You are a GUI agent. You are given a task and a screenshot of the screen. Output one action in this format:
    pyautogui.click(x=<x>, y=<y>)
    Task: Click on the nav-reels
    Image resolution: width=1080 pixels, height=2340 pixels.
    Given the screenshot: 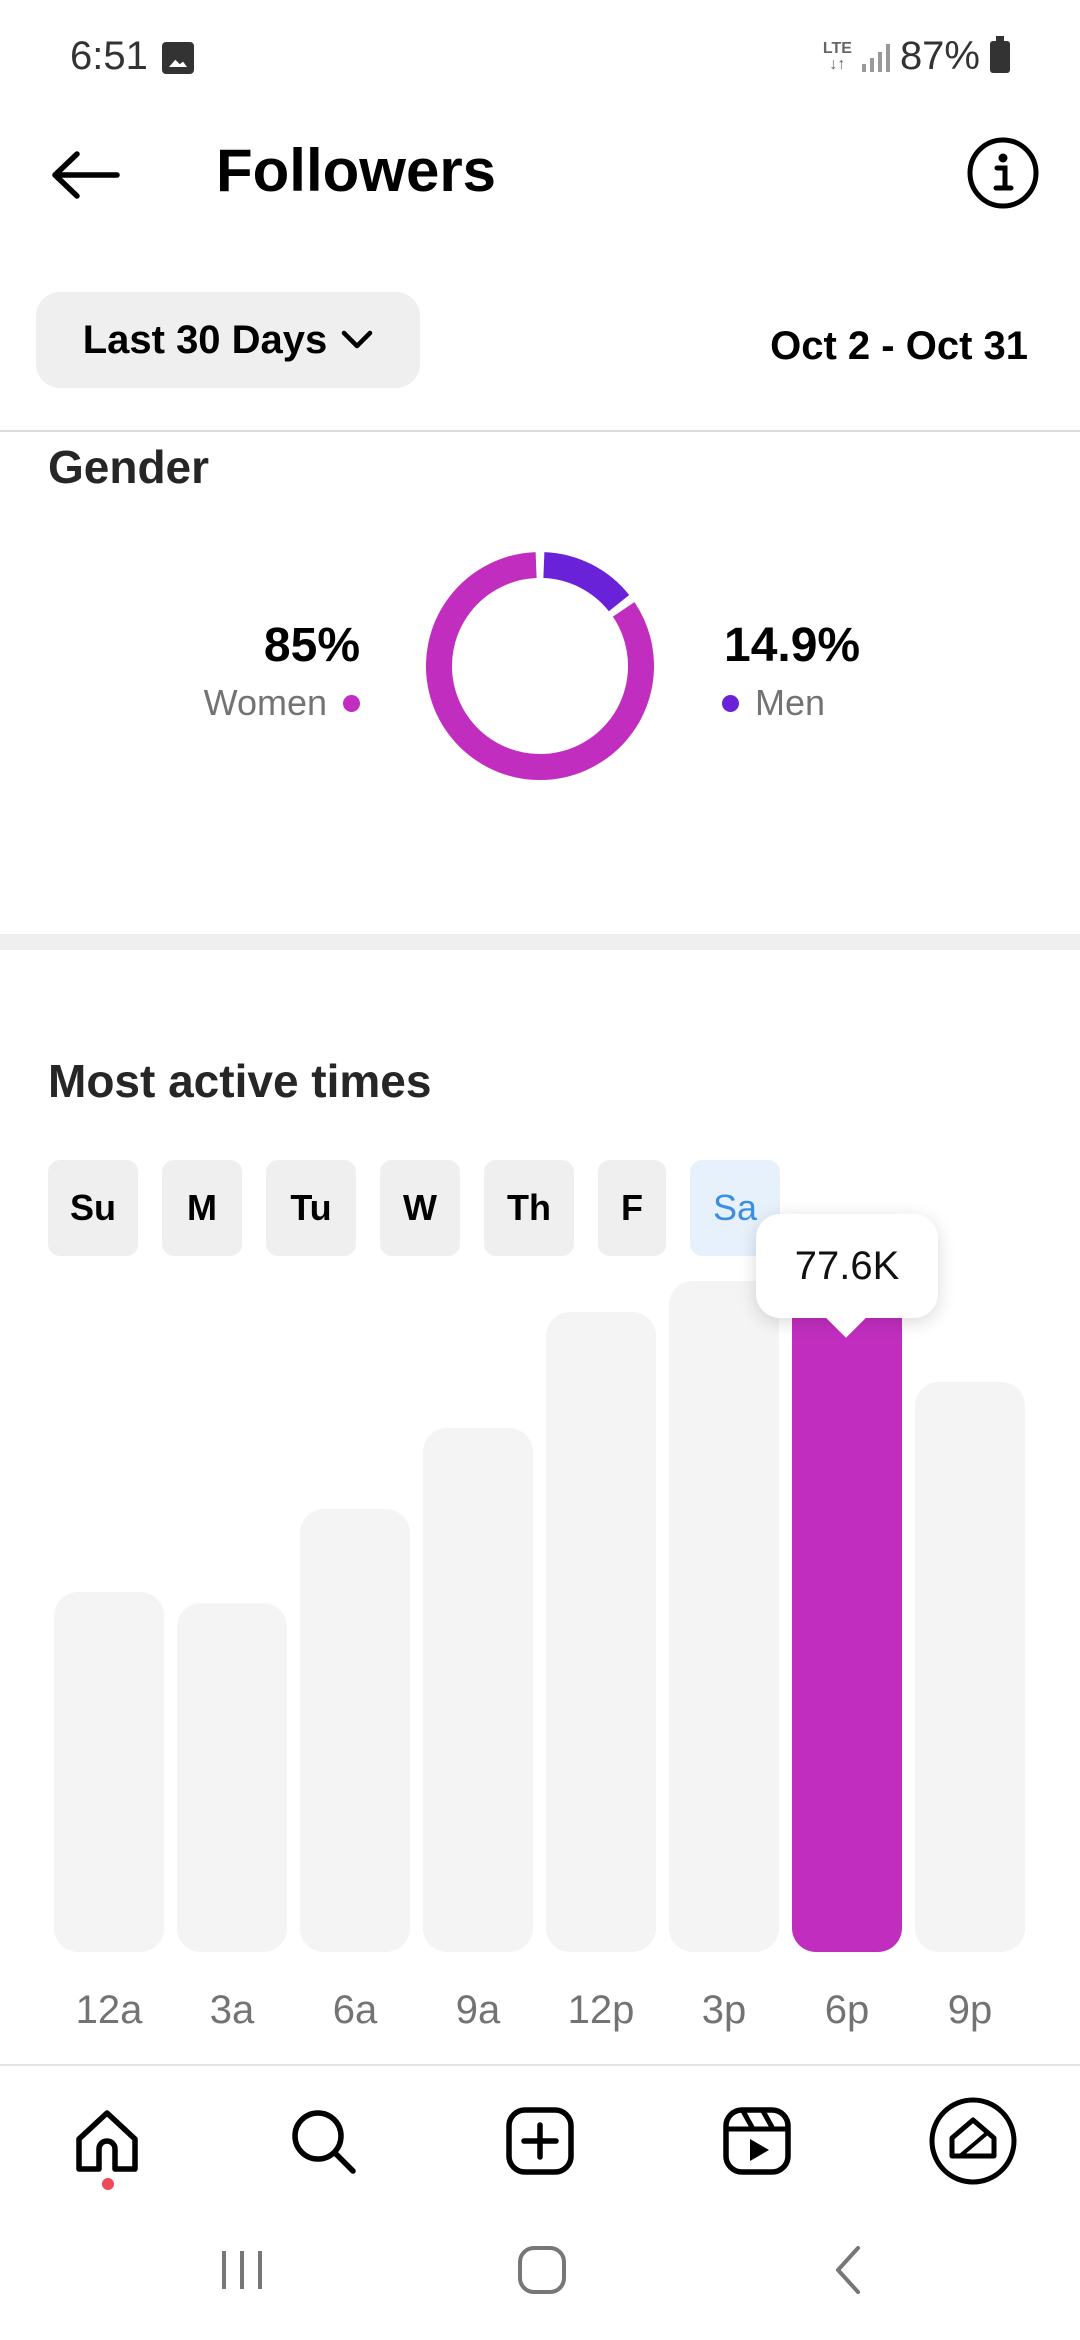 What is the action you would take?
    pyautogui.click(x=757, y=2141)
    